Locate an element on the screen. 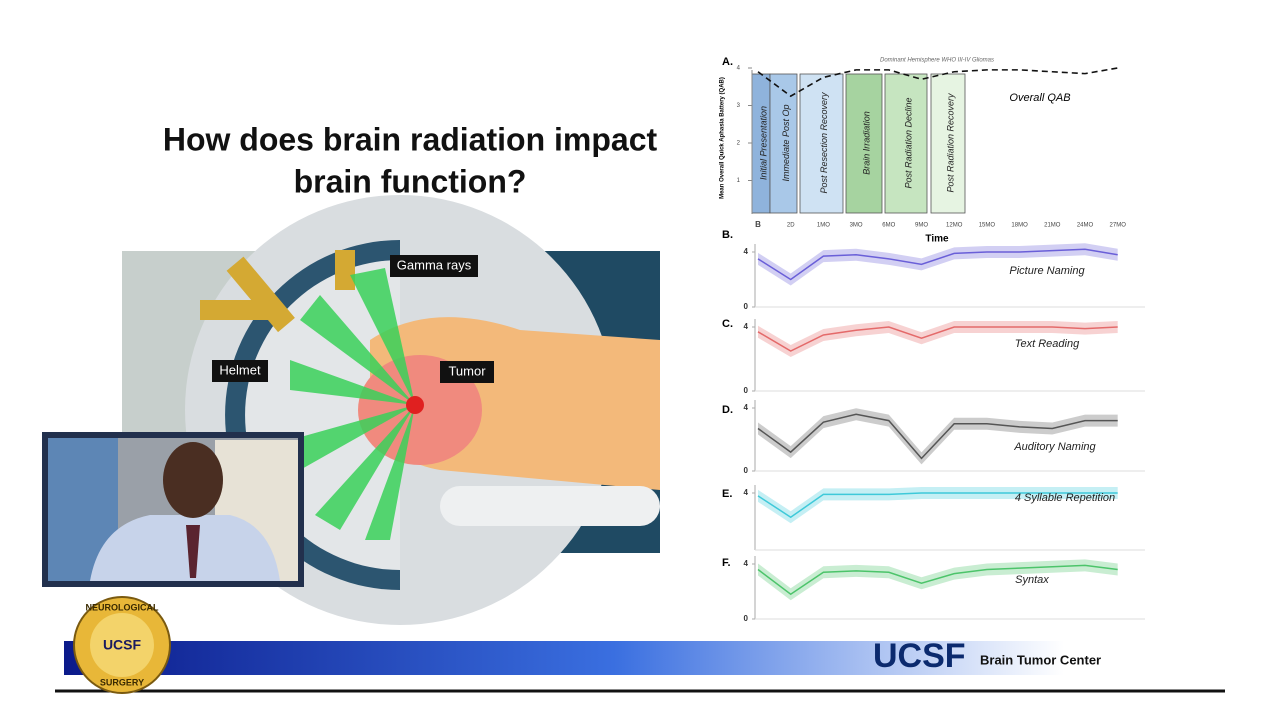 The image size is (1280, 725). panel-letter: A. is located at coordinates (727, 62).